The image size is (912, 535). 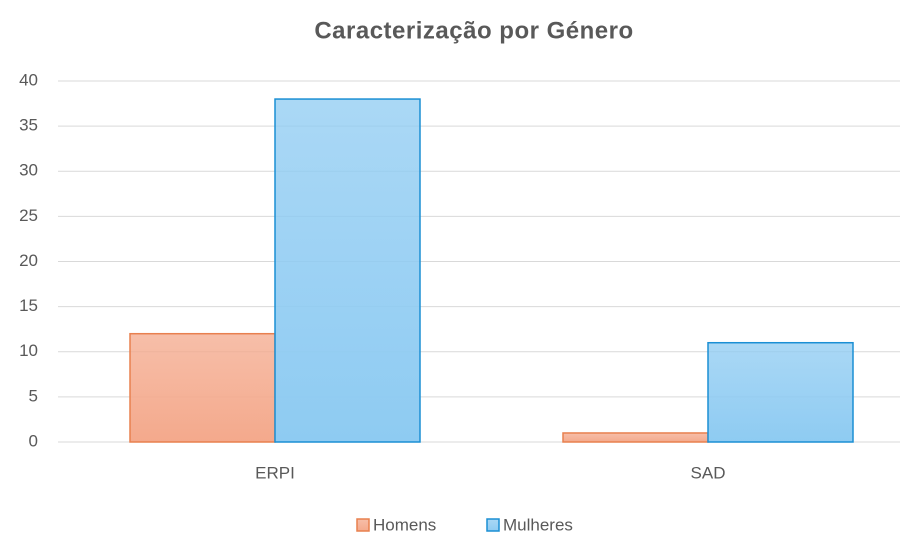 I want to click on y-tick-label: 35, so click(x=28, y=125).